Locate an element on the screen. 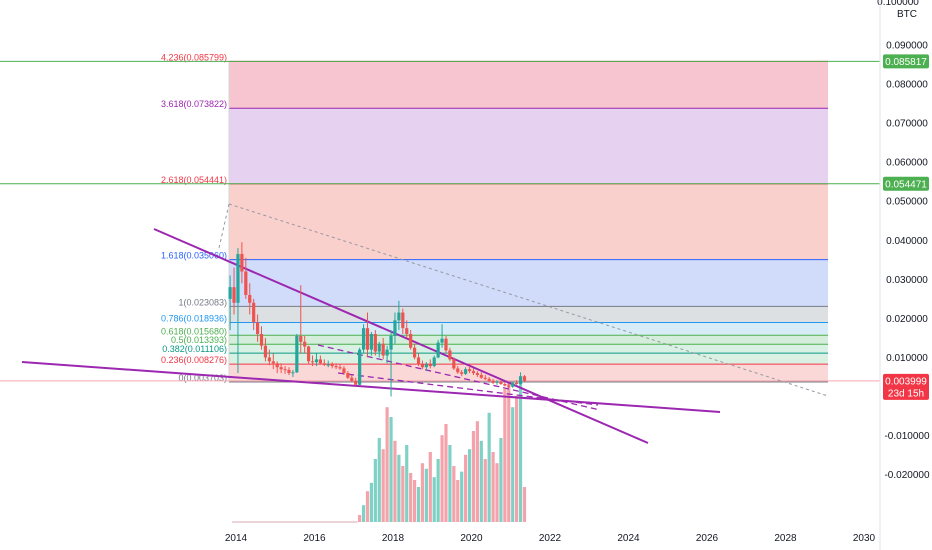  dashed-channel-upper is located at coordinates (459, 377).